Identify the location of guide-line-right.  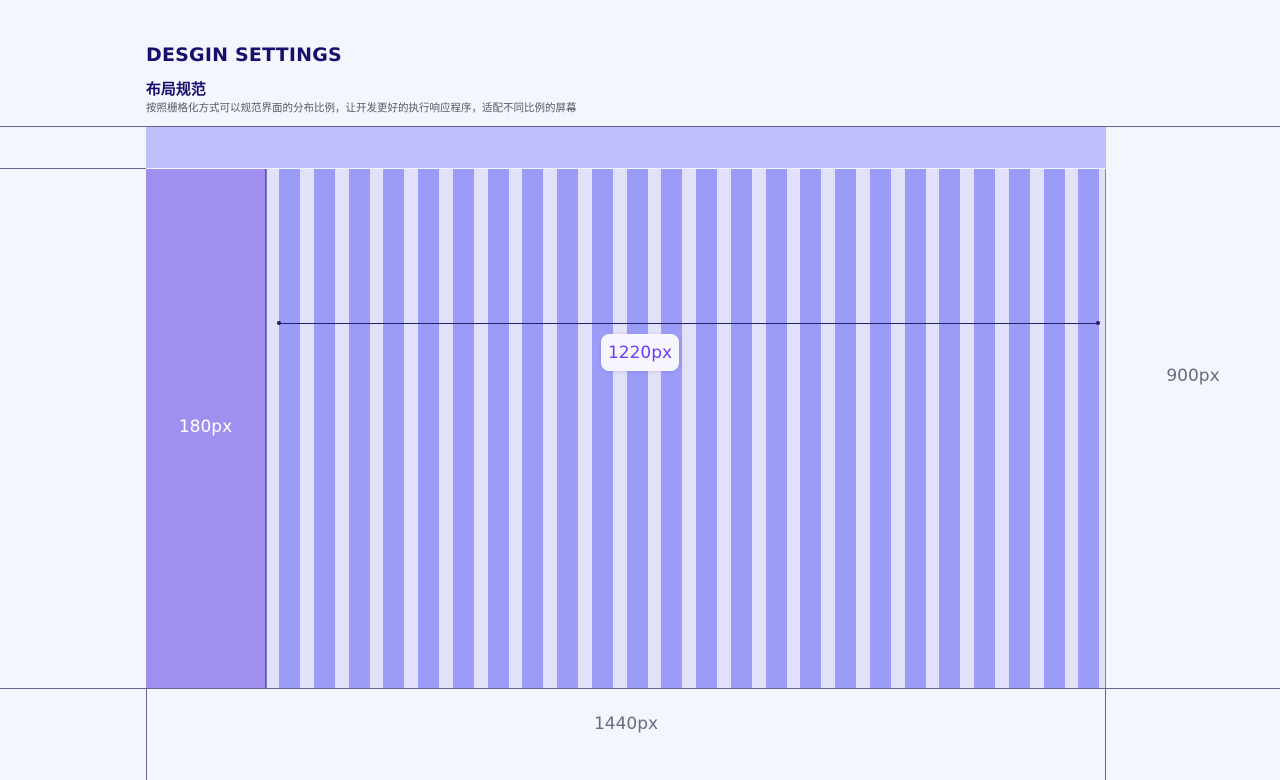
(1105, 734).